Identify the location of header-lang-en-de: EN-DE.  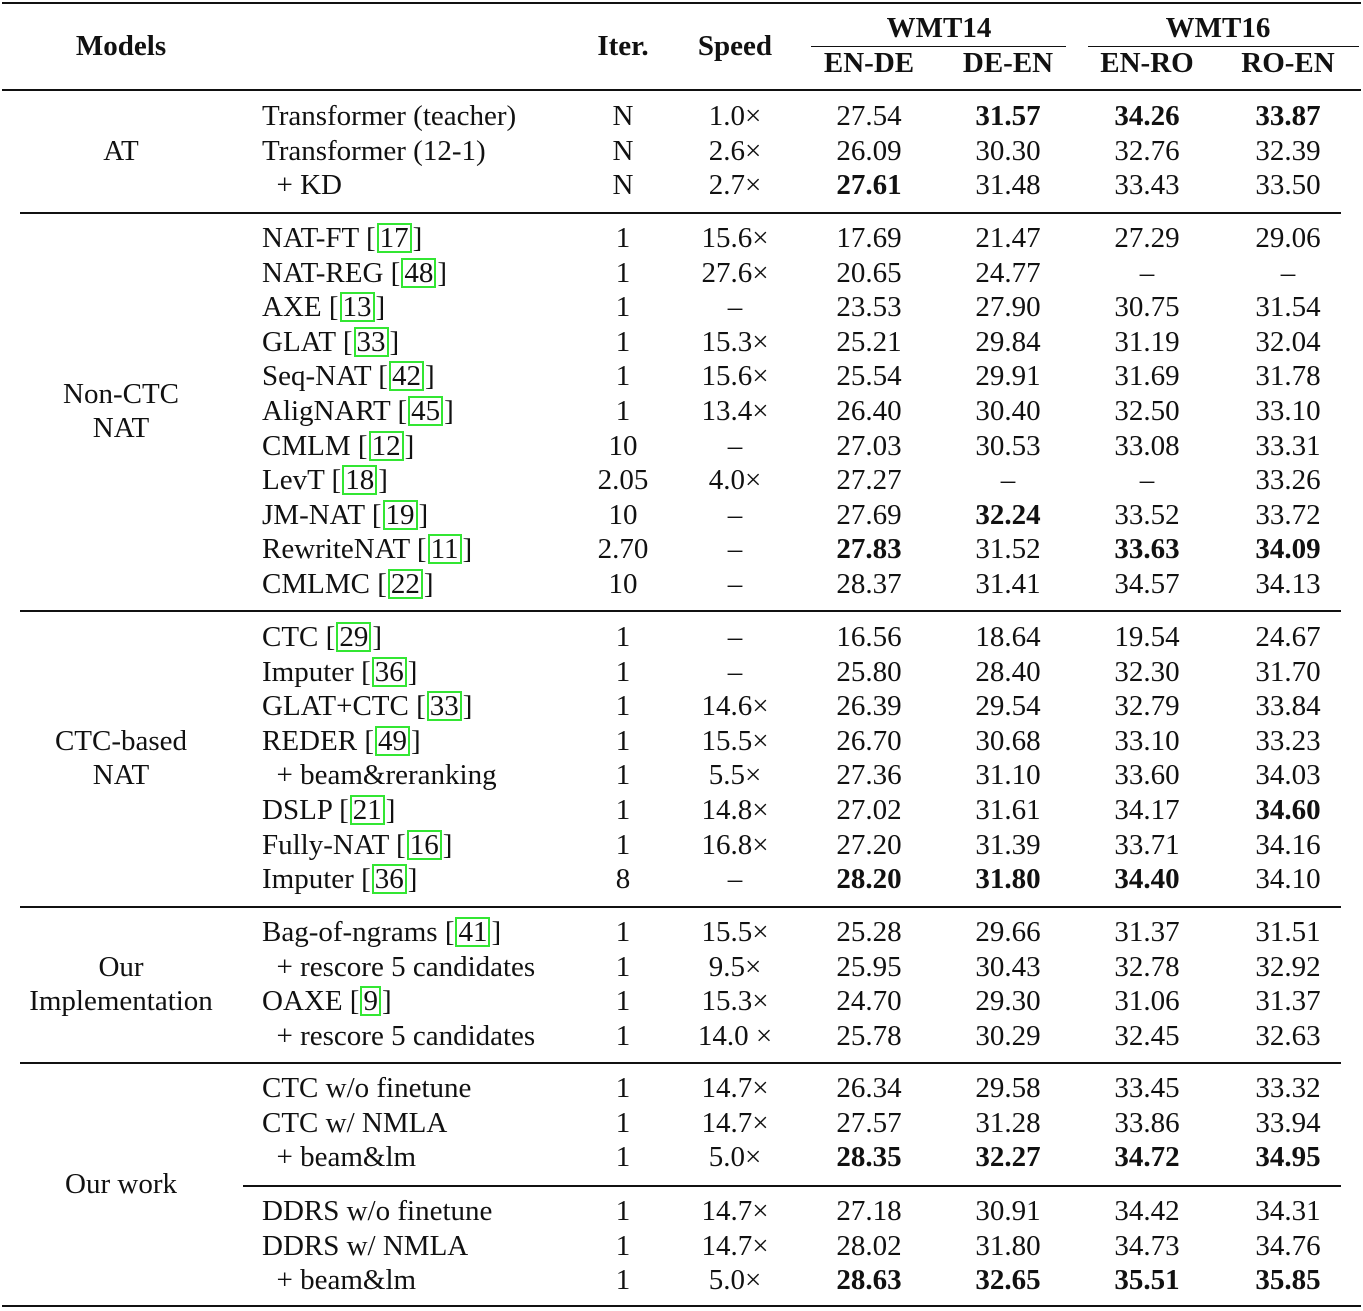
(869, 63).